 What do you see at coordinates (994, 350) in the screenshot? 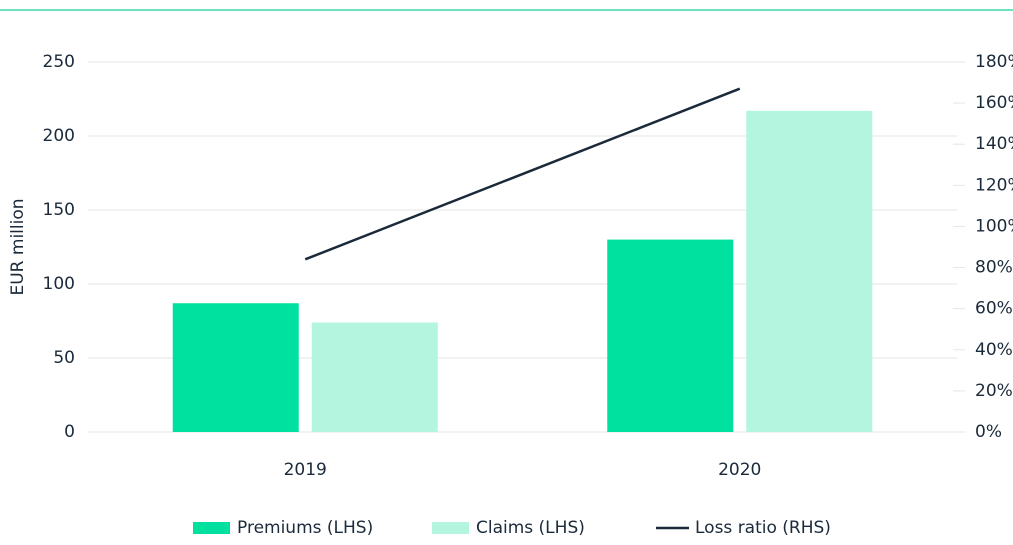
I see `y2-tick-label: 40%` at bounding box center [994, 350].